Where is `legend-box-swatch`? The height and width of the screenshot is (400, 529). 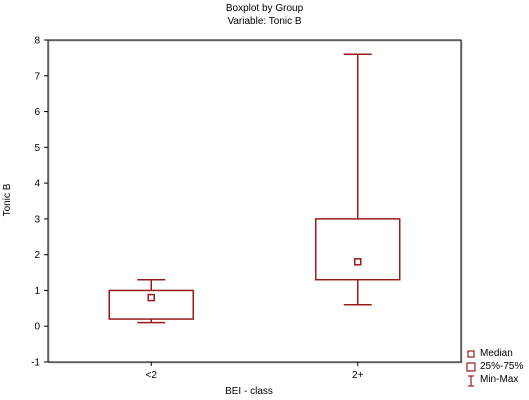
legend-box-swatch is located at coordinates (471, 367).